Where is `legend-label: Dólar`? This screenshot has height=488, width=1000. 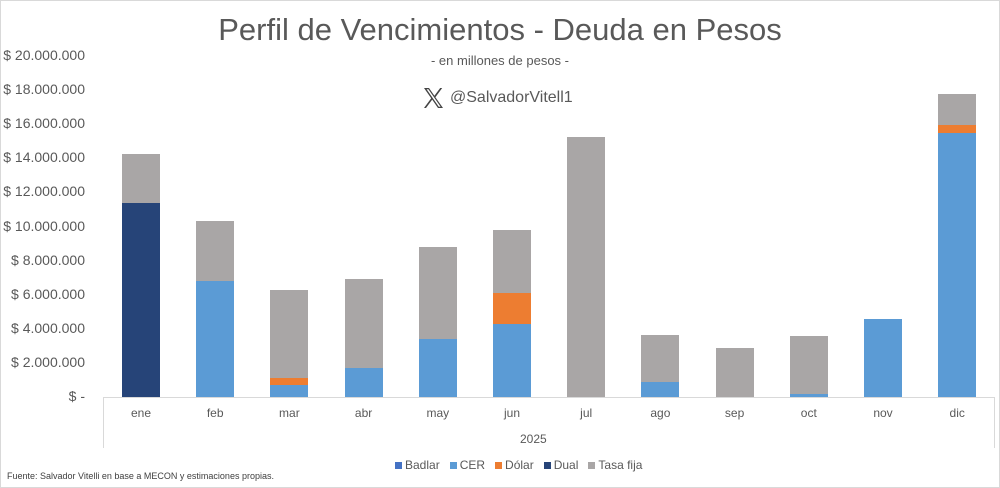 legend-label: Dólar is located at coordinates (519, 465).